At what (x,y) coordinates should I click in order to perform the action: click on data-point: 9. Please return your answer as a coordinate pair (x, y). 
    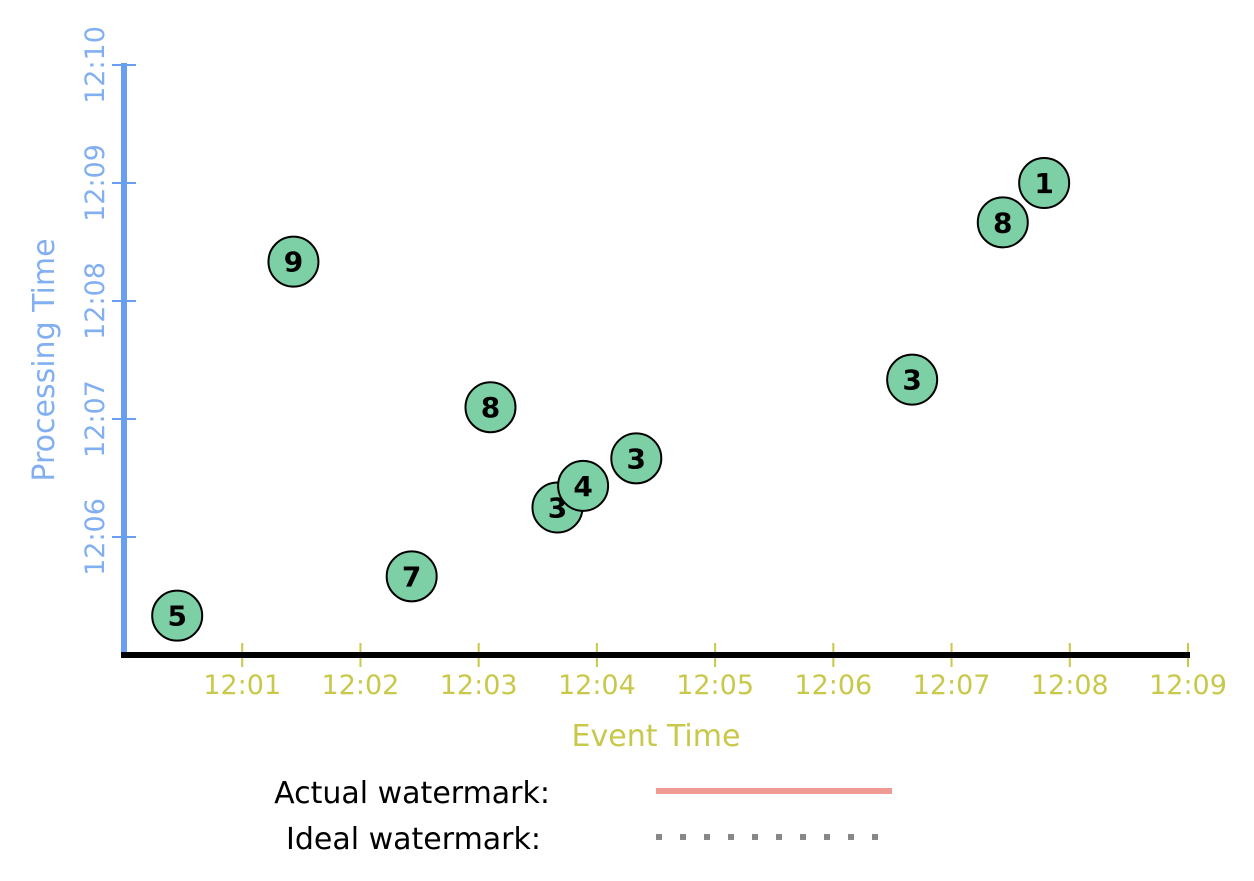
    Looking at the image, I should click on (293, 261).